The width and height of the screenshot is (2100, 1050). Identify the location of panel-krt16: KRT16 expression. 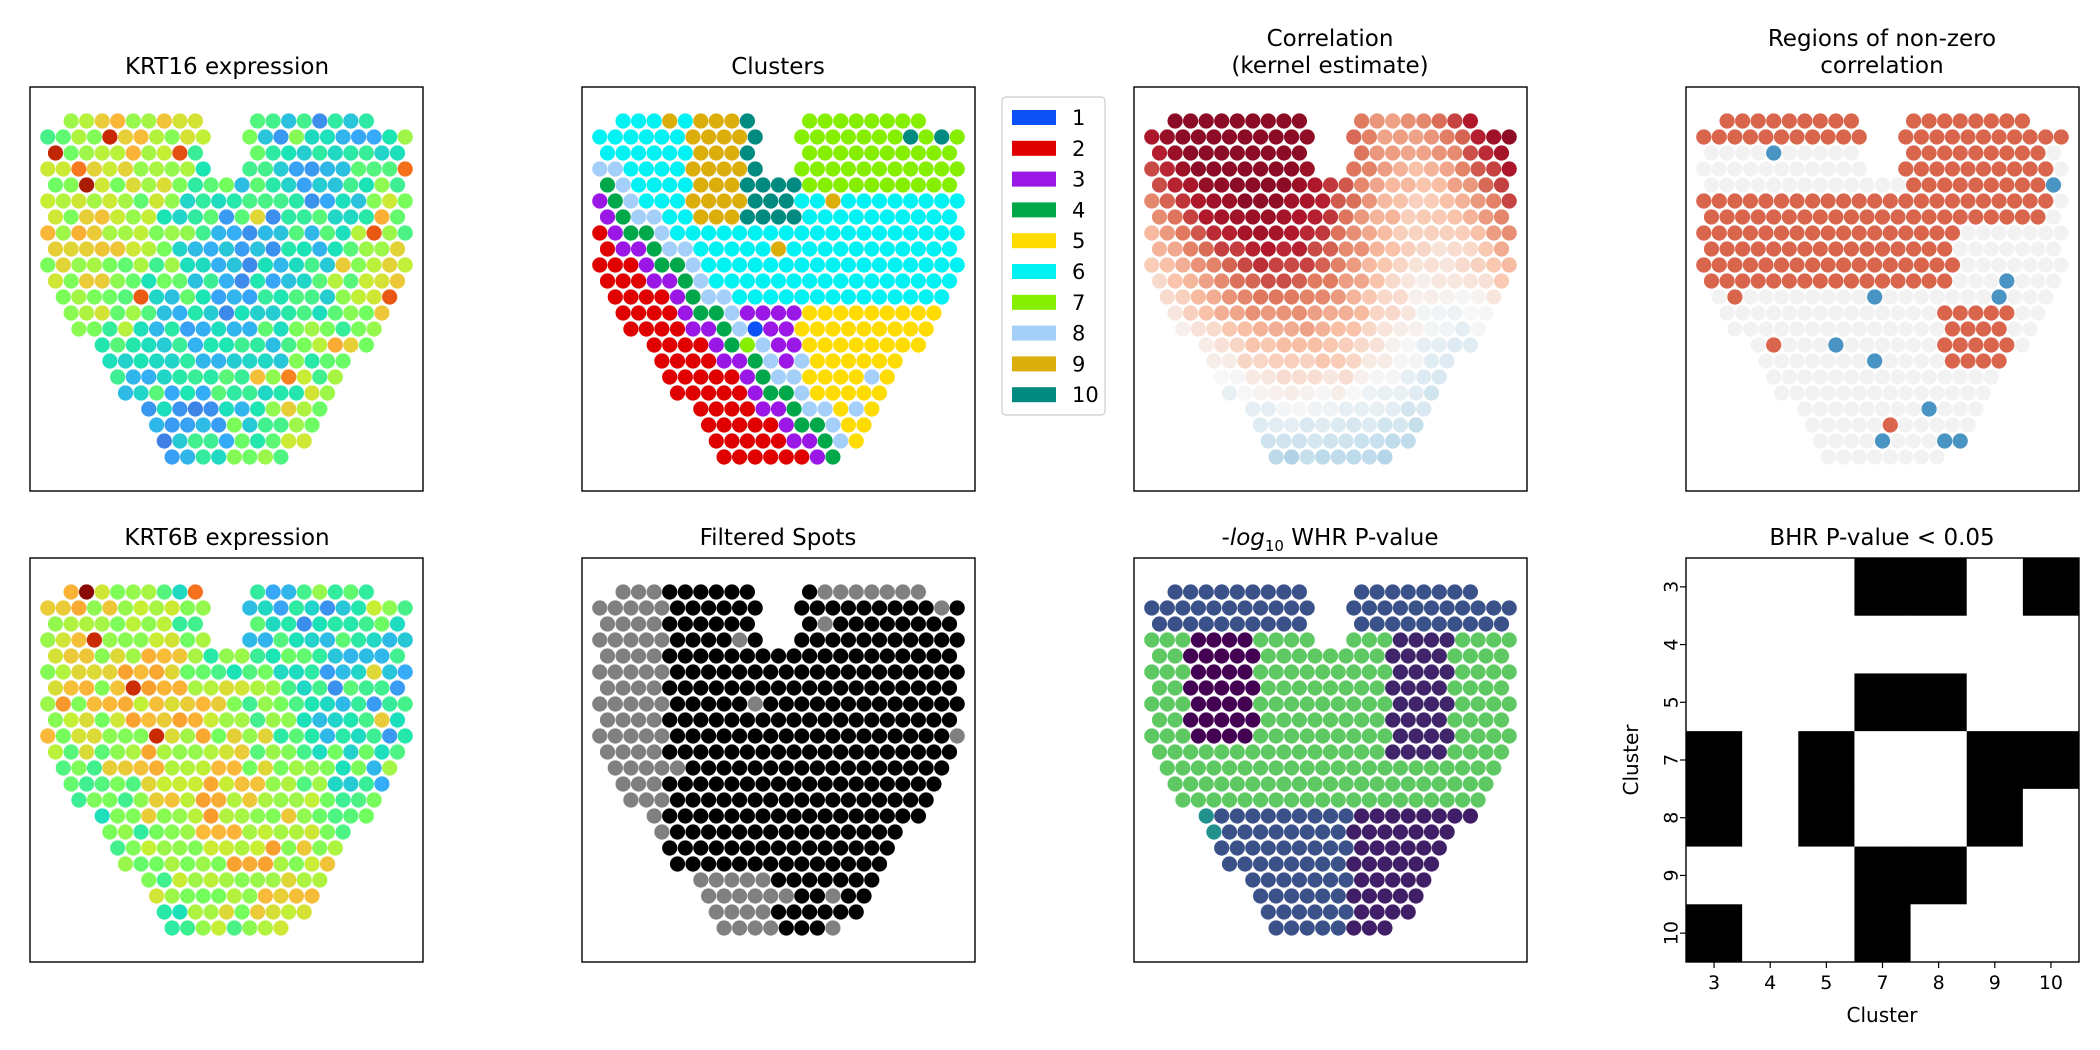
(226, 273).